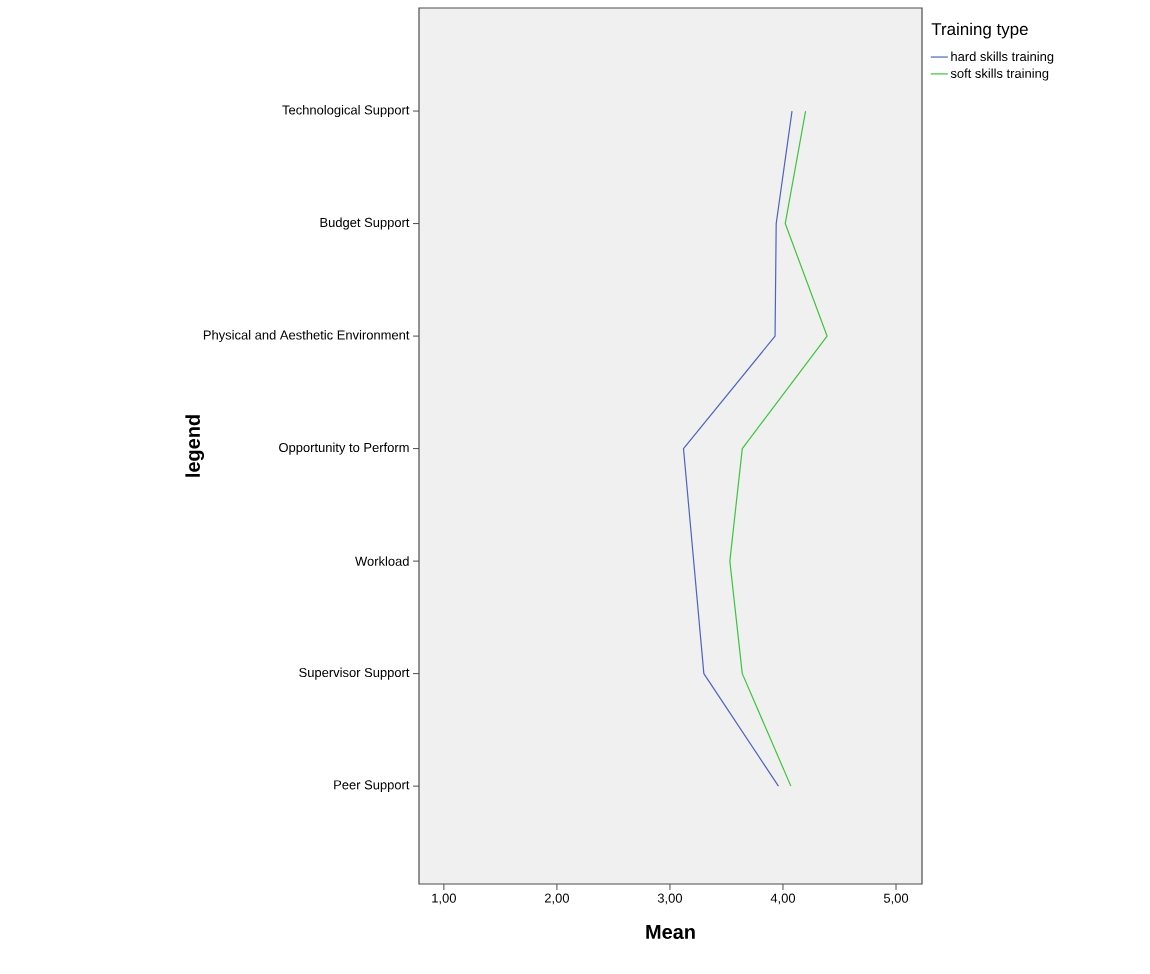 The image size is (1150, 974). What do you see at coordinates (999, 74) in the screenshot?
I see `legend-label: soft skills training` at bounding box center [999, 74].